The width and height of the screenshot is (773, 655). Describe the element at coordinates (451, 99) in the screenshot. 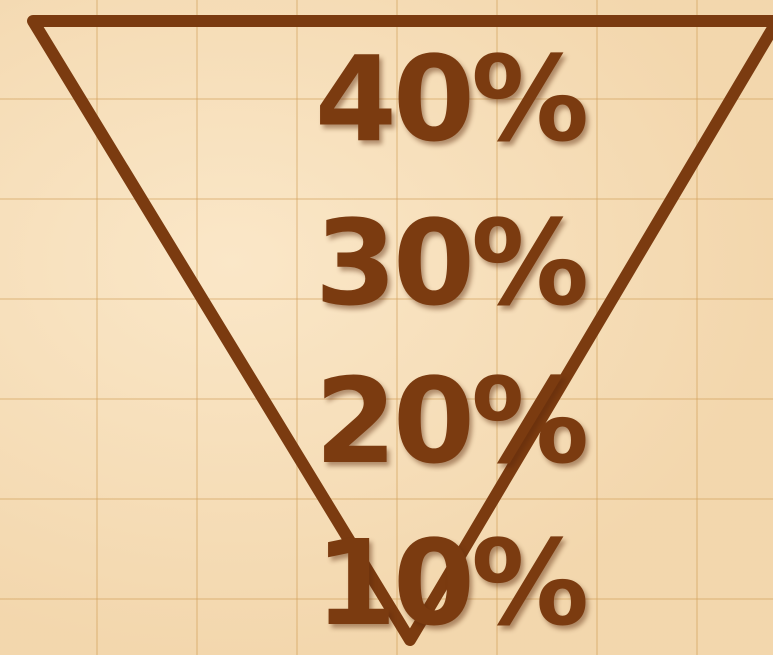

I see `level-label-40-percent: 40%` at that location.